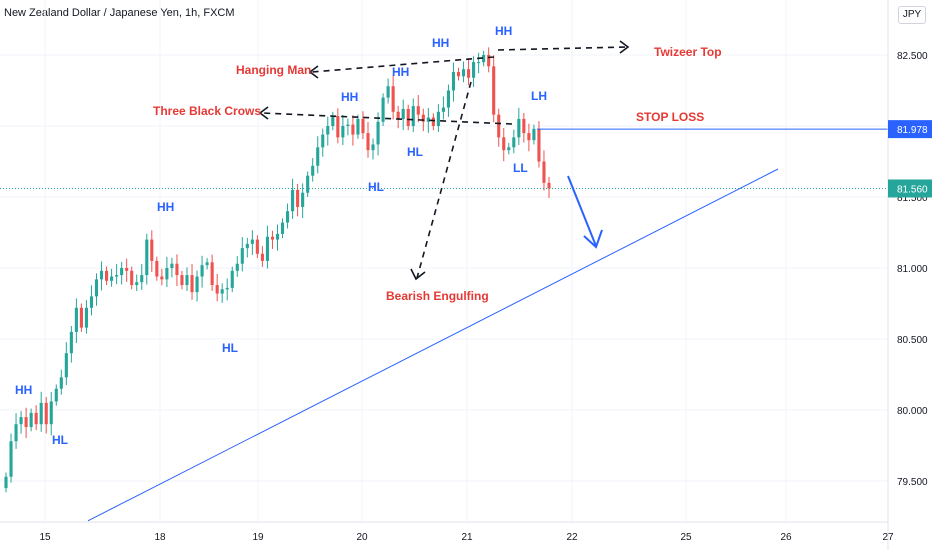  What do you see at coordinates (447, 532) in the screenshot?
I see `time-axis: 15 18 19 20 21 22 25 26 27` at bounding box center [447, 532].